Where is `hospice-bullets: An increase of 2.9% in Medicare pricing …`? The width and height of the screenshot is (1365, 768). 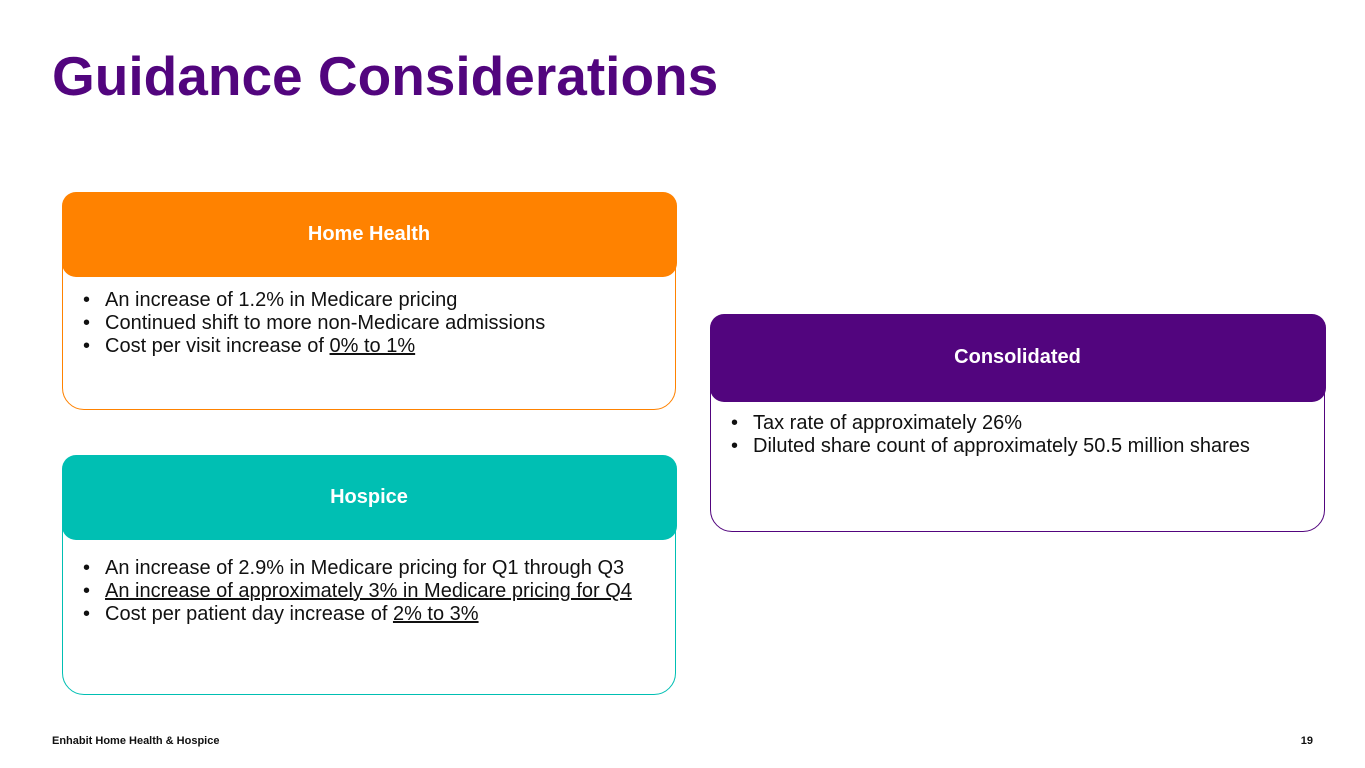 hospice-bullets: An increase of 2.9% in Medicare pricing … is located at coordinates (363, 591).